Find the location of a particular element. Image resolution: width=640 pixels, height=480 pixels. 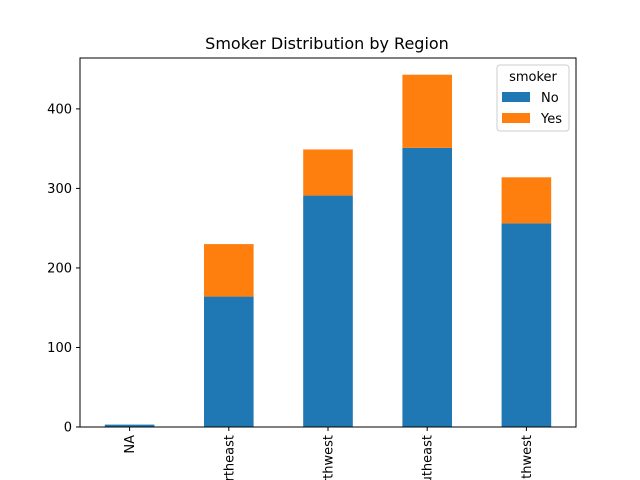

legend-title: smoker is located at coordinates (533, 77).